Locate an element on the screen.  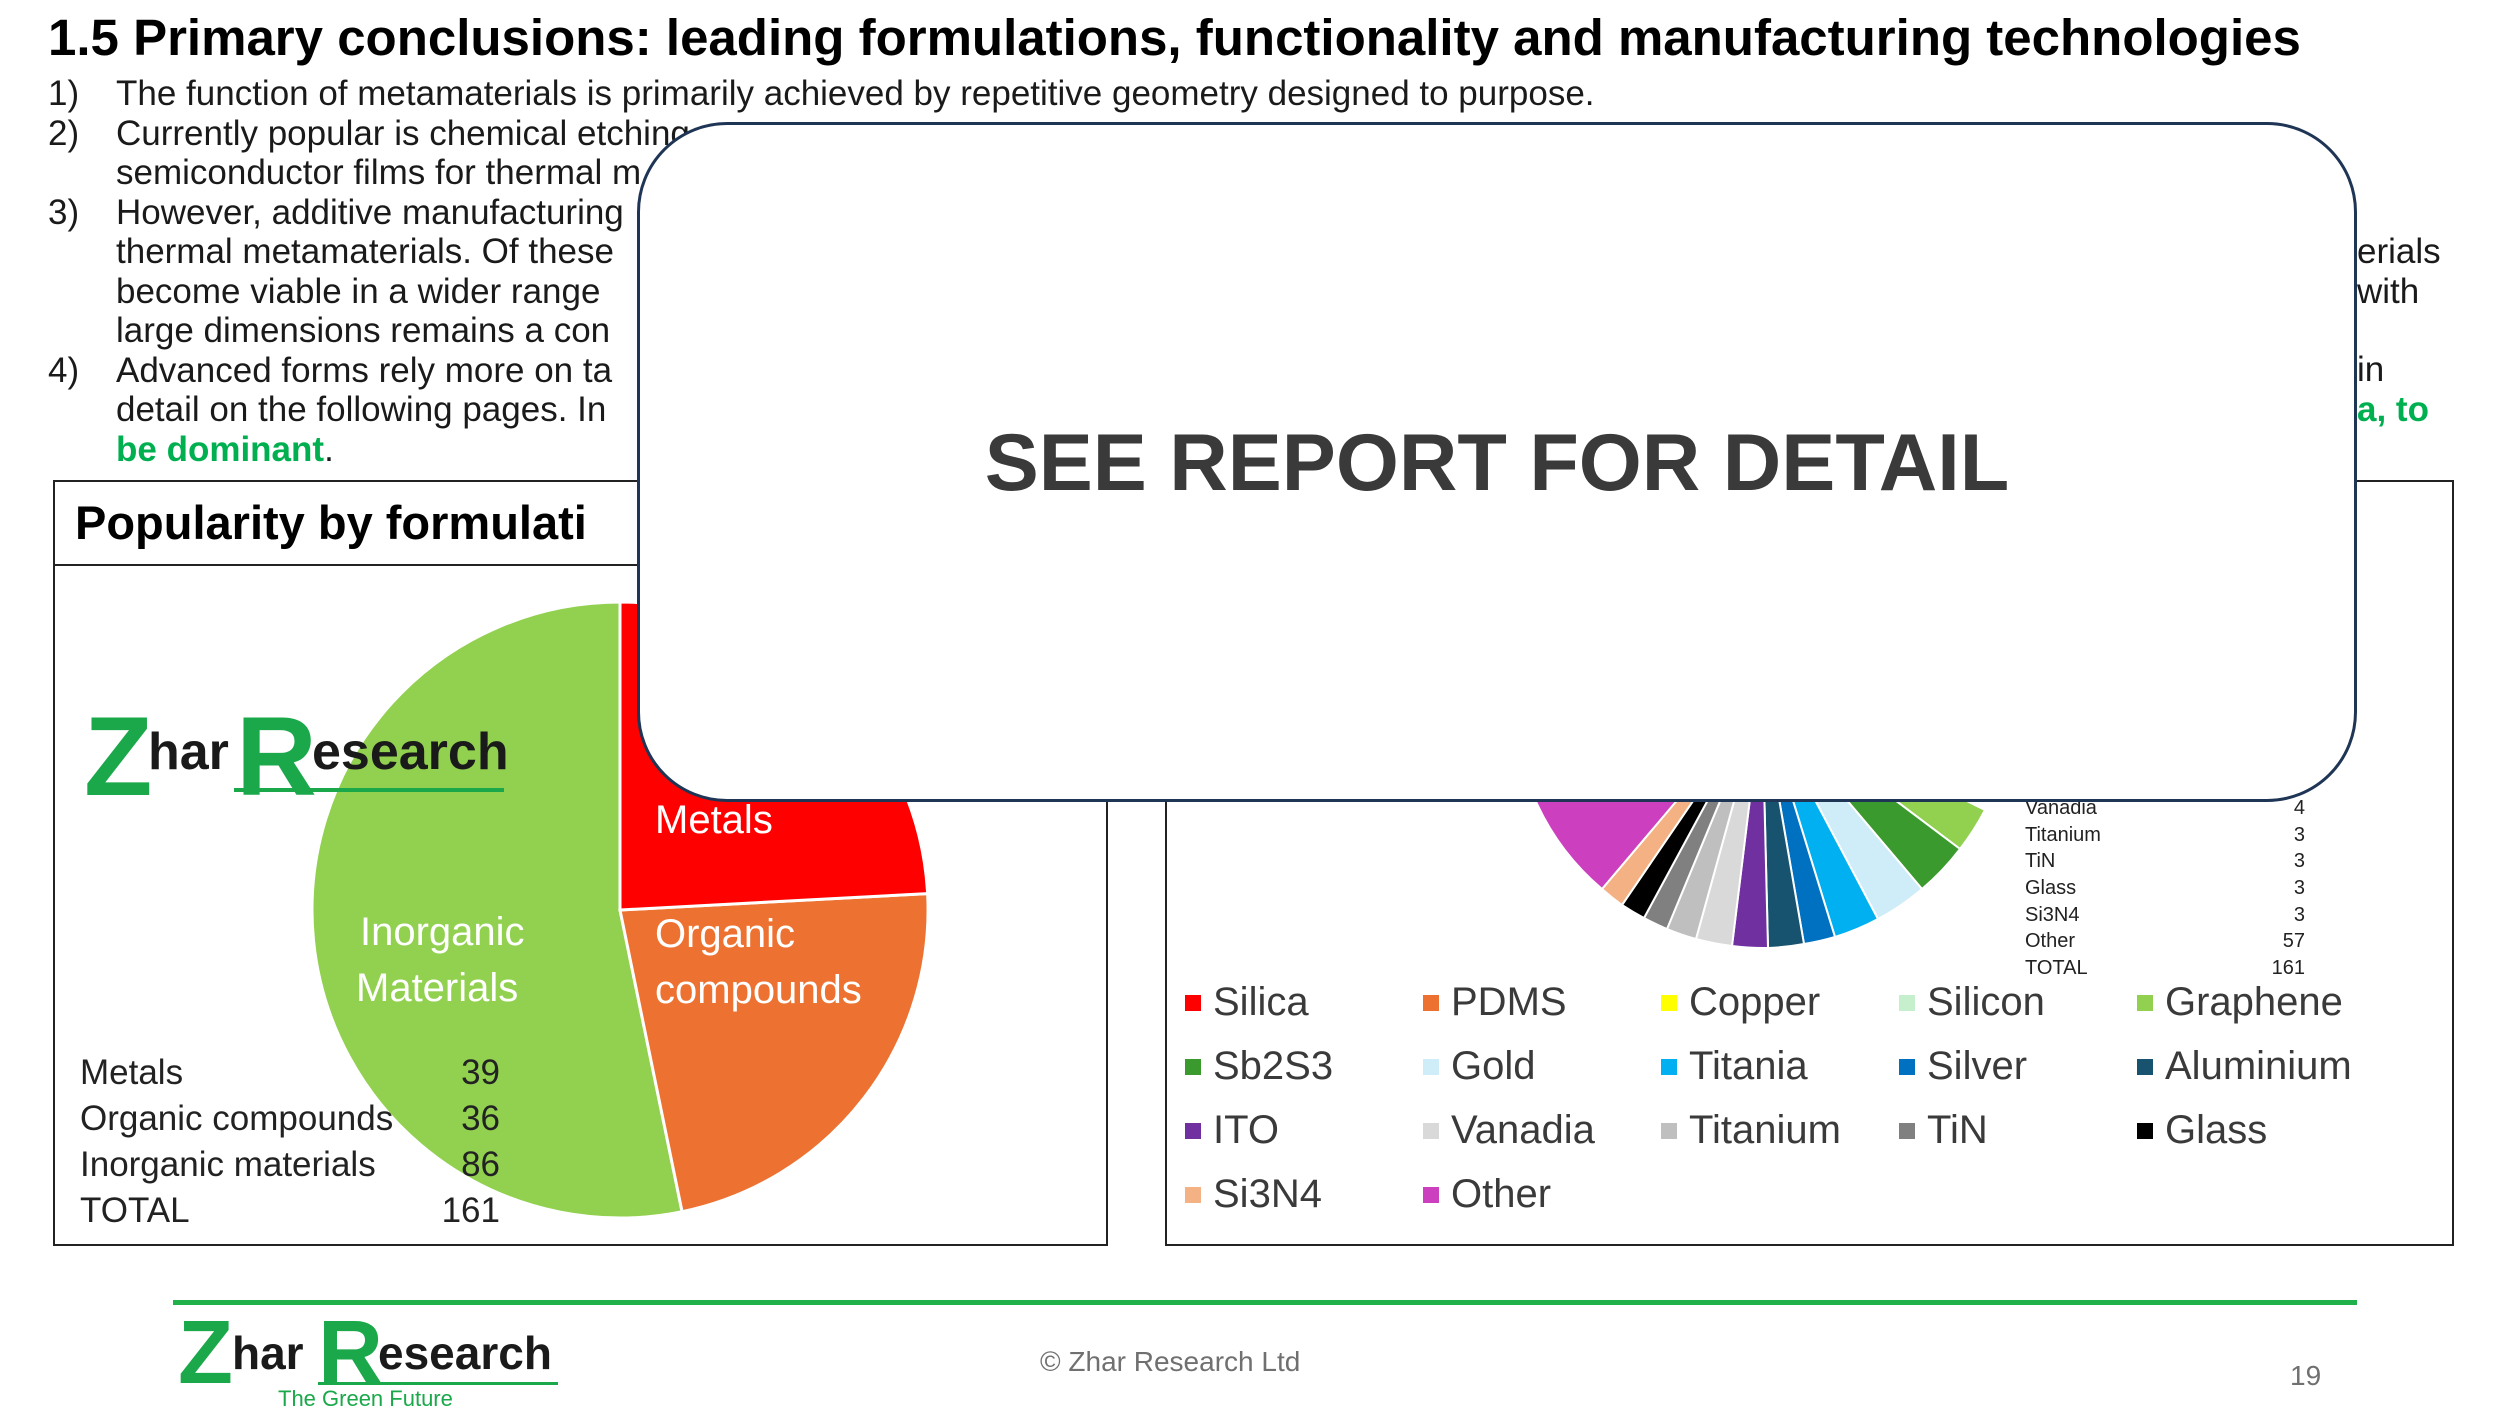
table-row: TOTAL 161 is located at coordinates (2165, 968).